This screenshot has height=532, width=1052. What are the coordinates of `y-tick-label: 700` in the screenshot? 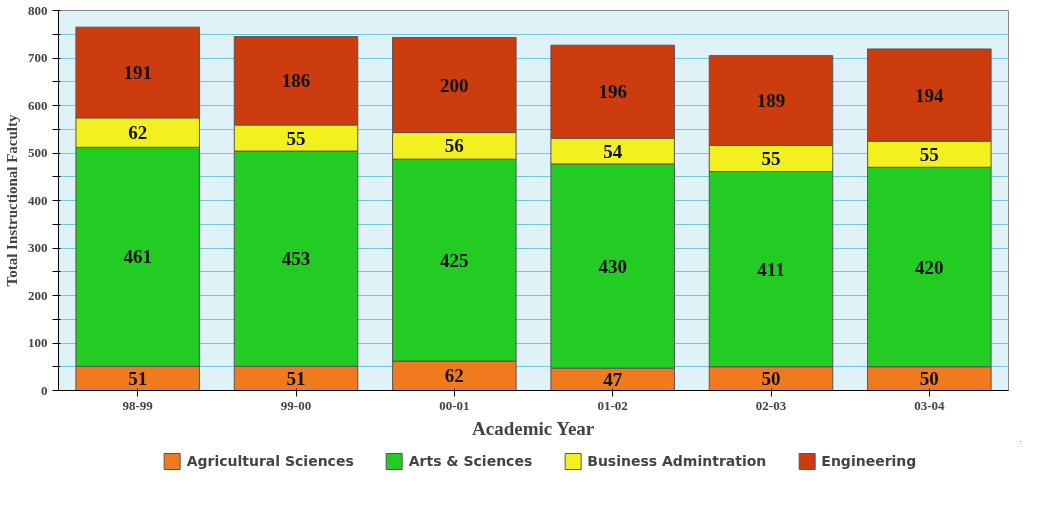 It's located at (38, 57).